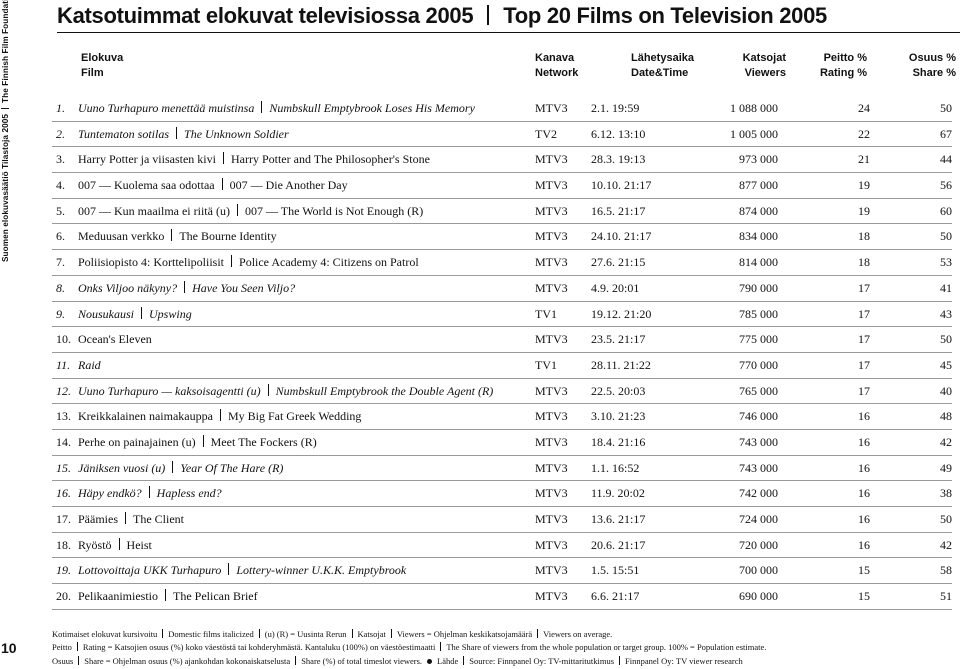 The height and width of the screenshot is (669, 960). I want to click on film-title-finnish: Harry Potter ja viisasten kivi, so click(147, 159).